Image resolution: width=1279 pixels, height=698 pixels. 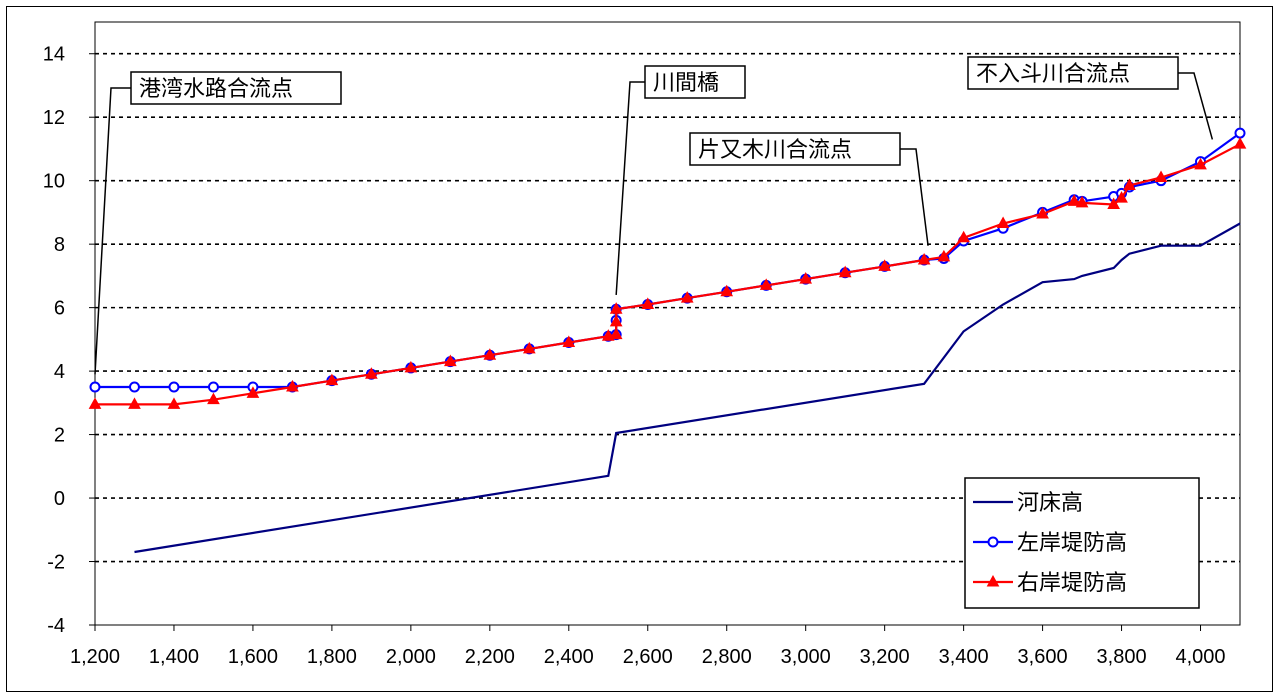 I want to click on y-tick-label: 12, so click(x=54, y=118).